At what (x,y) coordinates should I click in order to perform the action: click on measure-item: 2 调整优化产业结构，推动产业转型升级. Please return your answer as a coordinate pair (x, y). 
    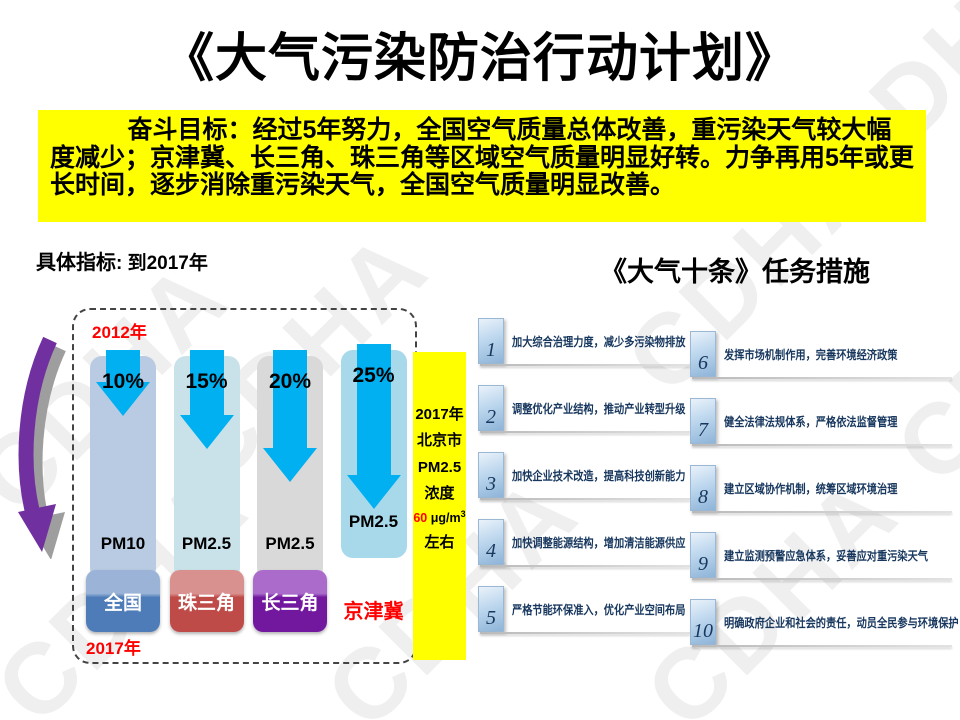
    Looking at the image, I should click on (584, 409).